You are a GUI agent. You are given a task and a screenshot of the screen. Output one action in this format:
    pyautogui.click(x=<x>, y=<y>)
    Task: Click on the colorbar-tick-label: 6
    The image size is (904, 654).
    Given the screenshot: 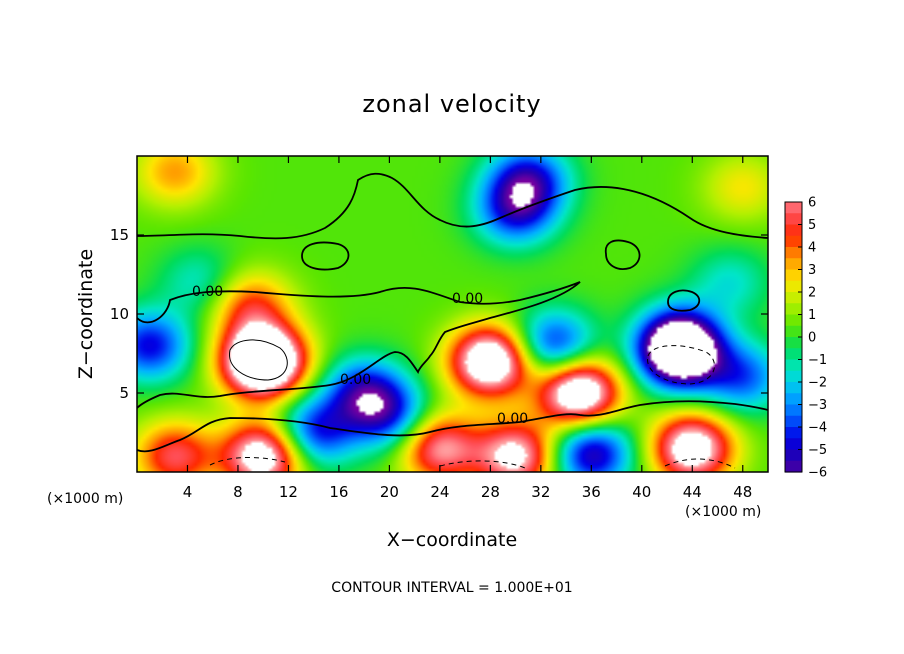 What is the action you would take?
    pyautogui.click(x=812, y=203)
    